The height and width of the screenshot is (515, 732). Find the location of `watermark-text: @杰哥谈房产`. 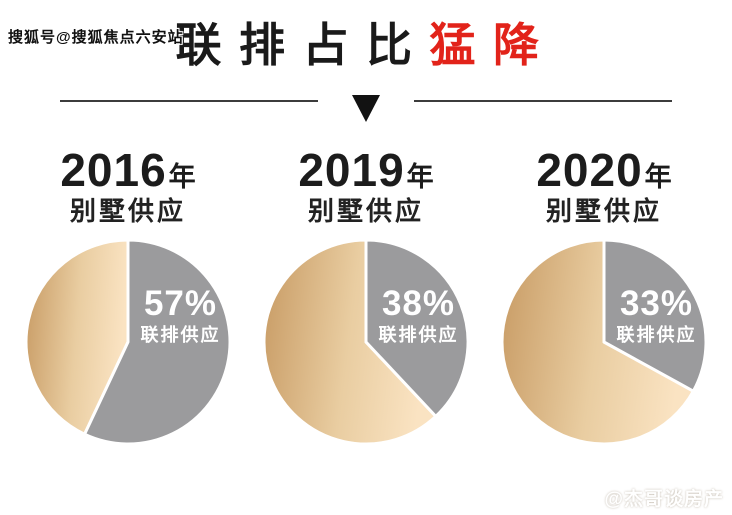

watermark-text: @杰哥谈房产 is located at coordinates (664, 499).